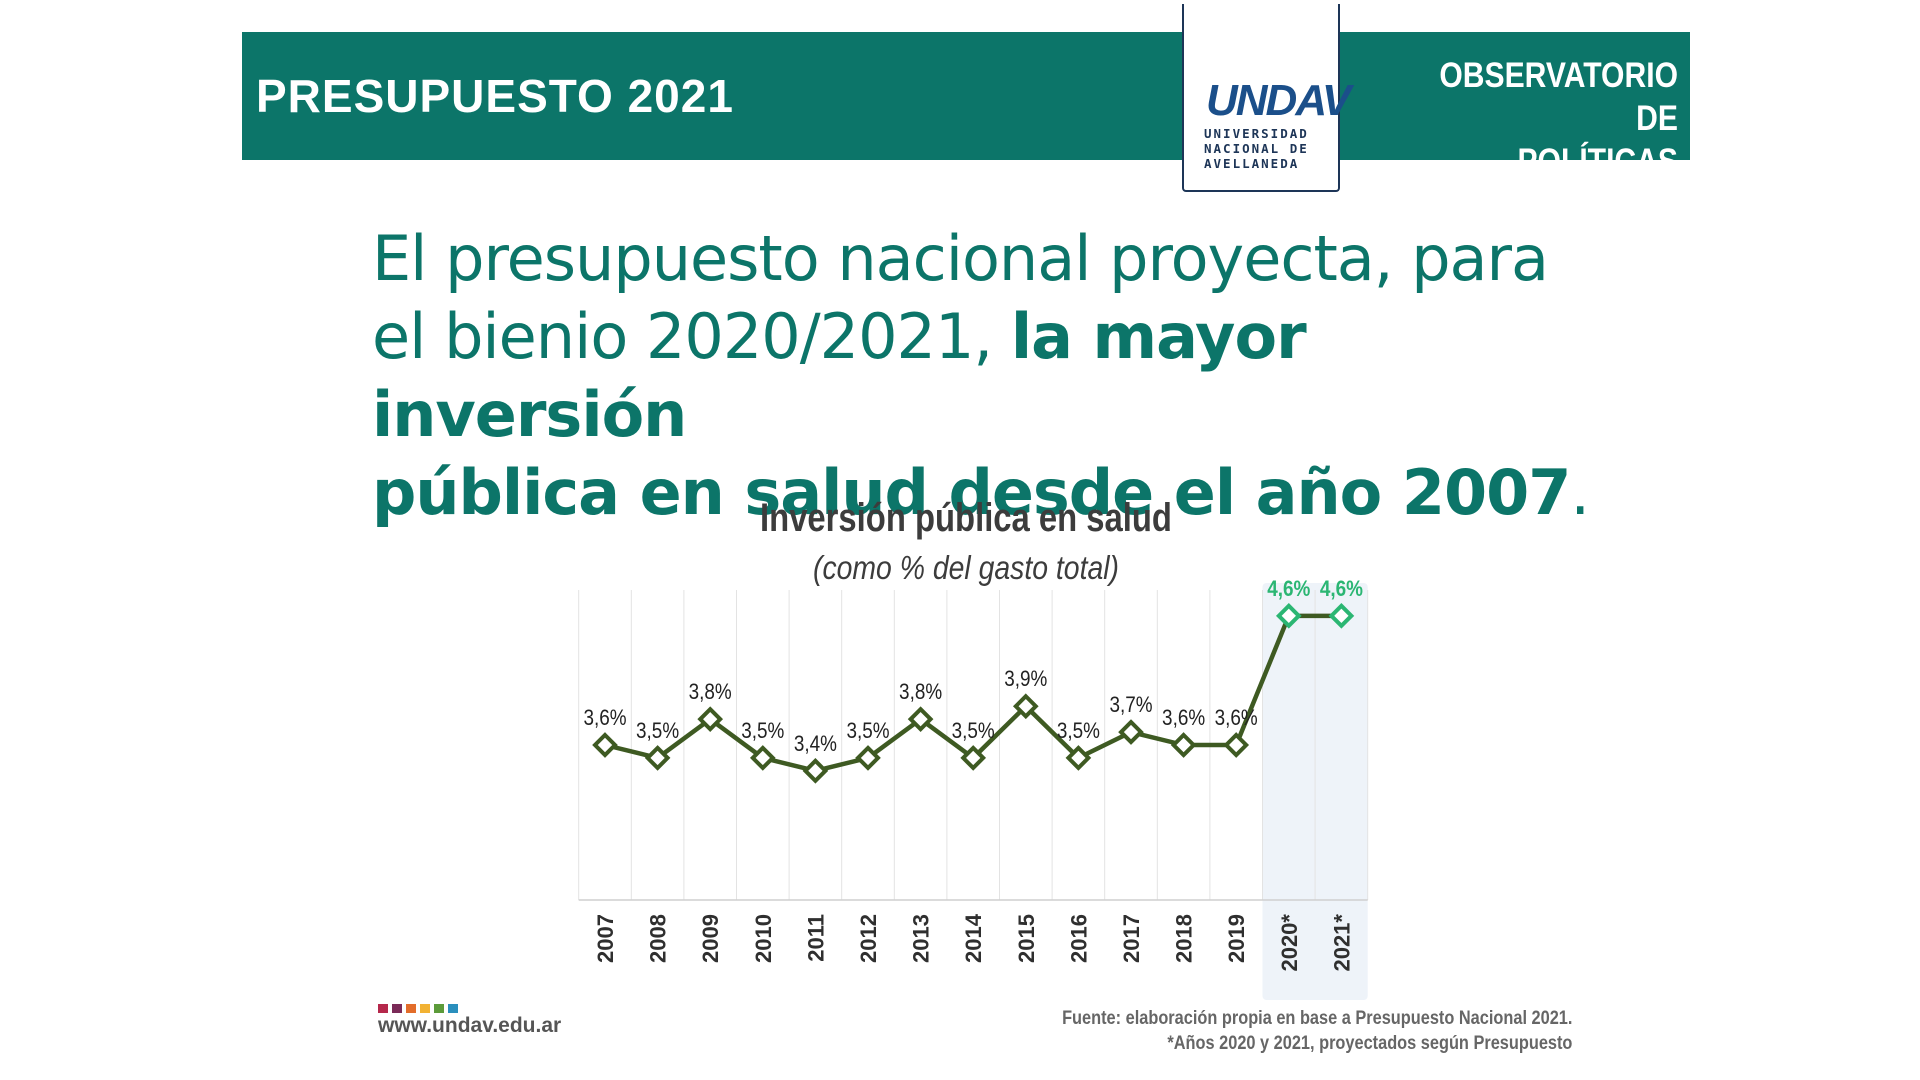  What do you see at coordinates (763, 938) in the screenshot?
I see `x-tick-label: 2010` at bounding box center [763, 938].